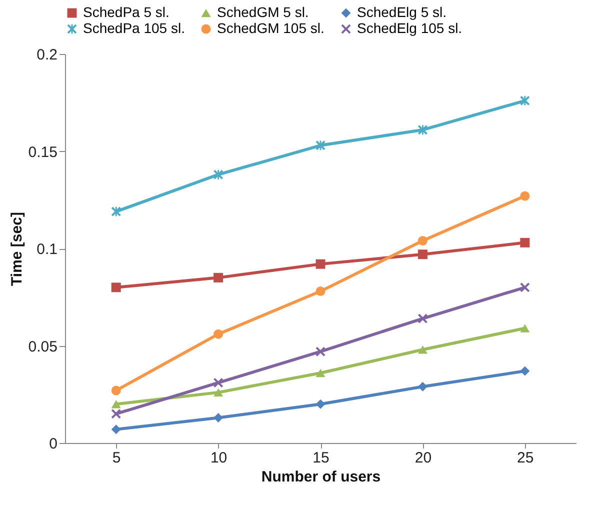 The height and width of the screenshot is (506, 598). Describe the element at coordinates (270, 28) in the screenshot. I see `legend-label: SchedGM 105 sl.` at that location.